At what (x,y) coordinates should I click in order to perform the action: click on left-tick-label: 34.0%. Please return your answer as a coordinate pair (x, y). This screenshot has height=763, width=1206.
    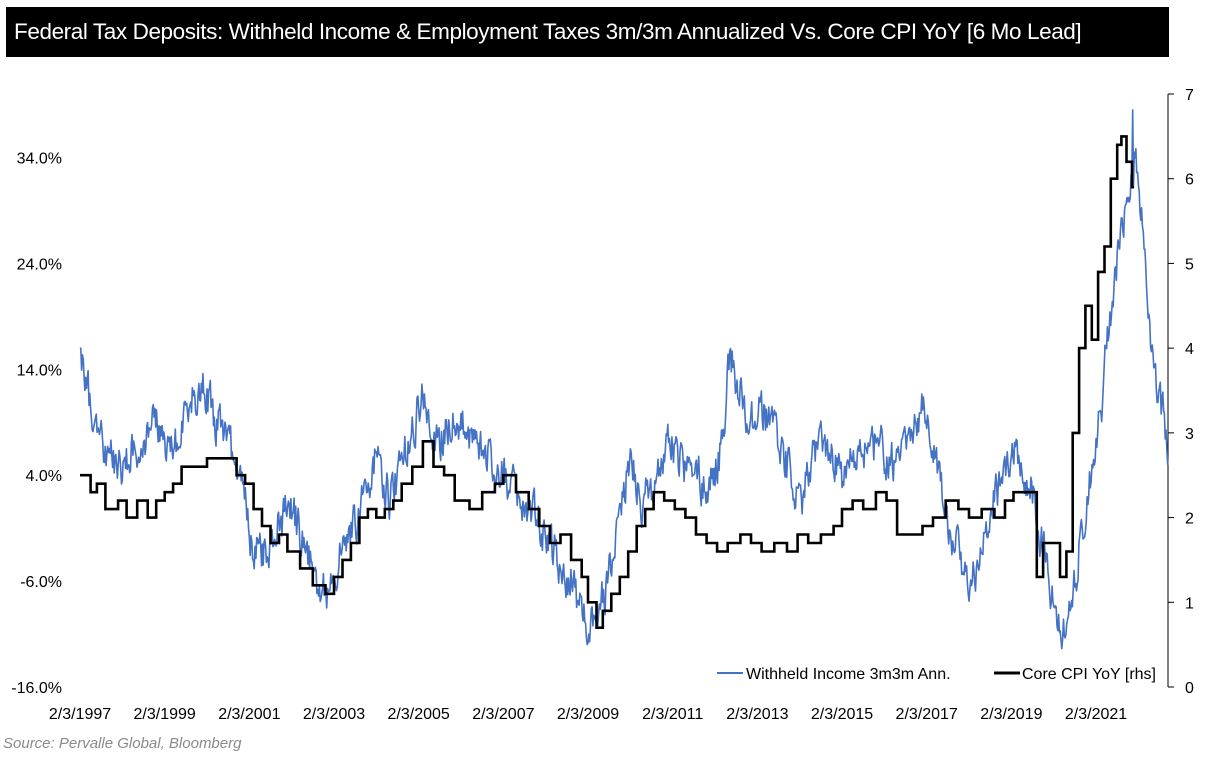
    Looking at the image, I should click on (39, 159).